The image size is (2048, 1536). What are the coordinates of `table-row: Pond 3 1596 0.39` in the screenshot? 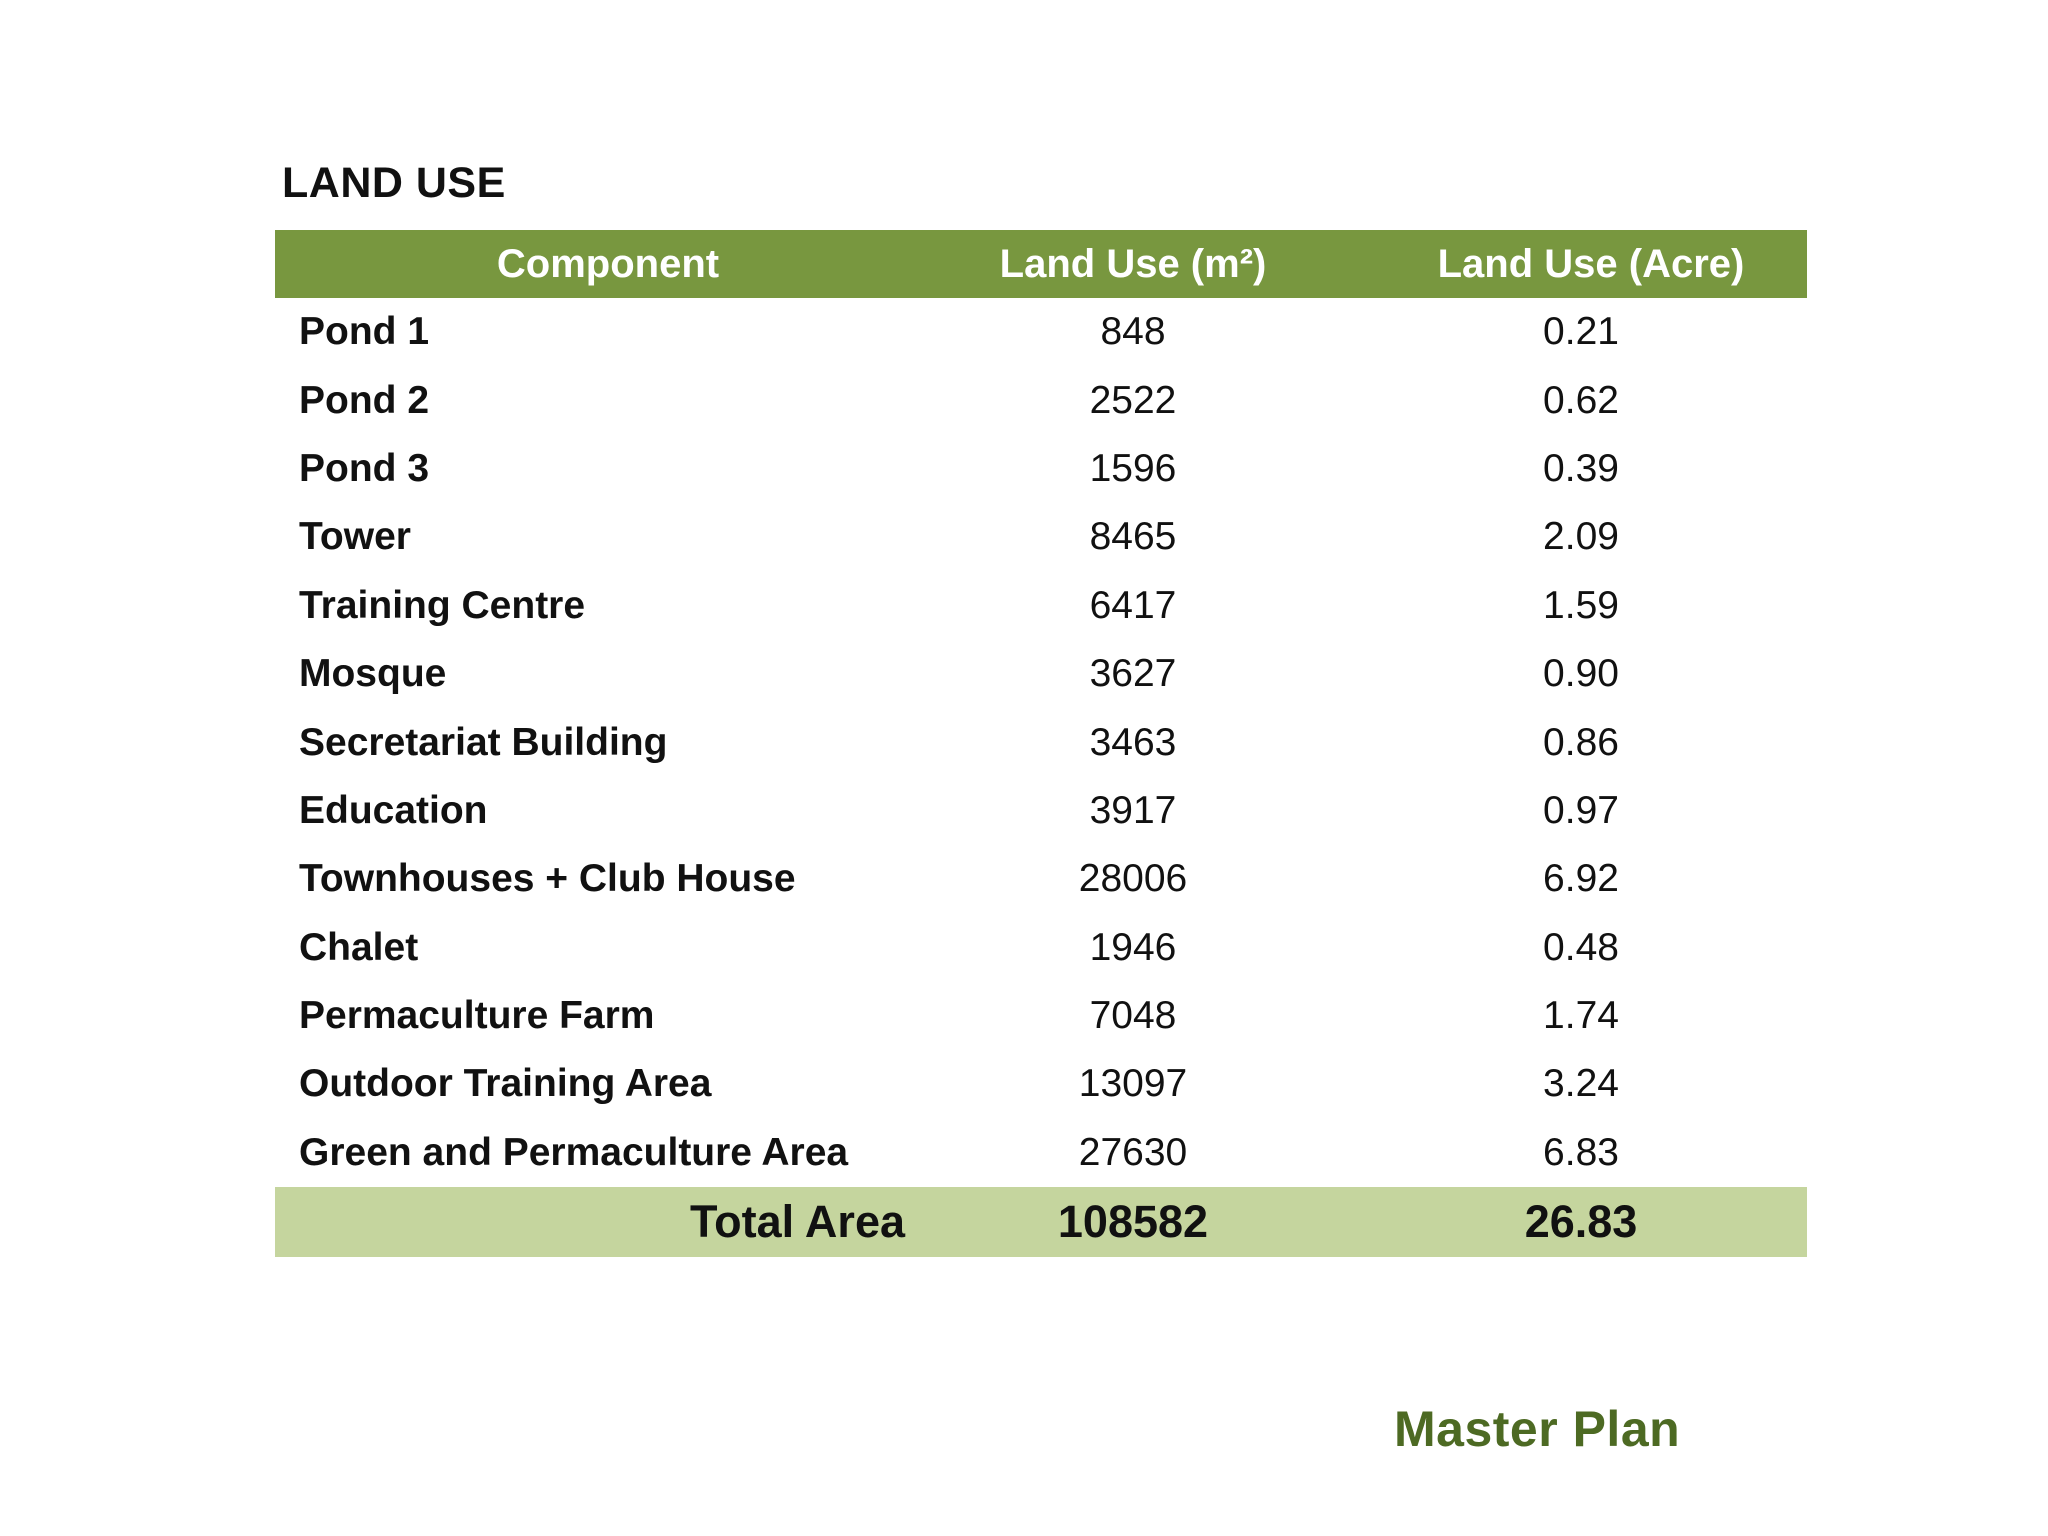 It's located at (1041, 469).